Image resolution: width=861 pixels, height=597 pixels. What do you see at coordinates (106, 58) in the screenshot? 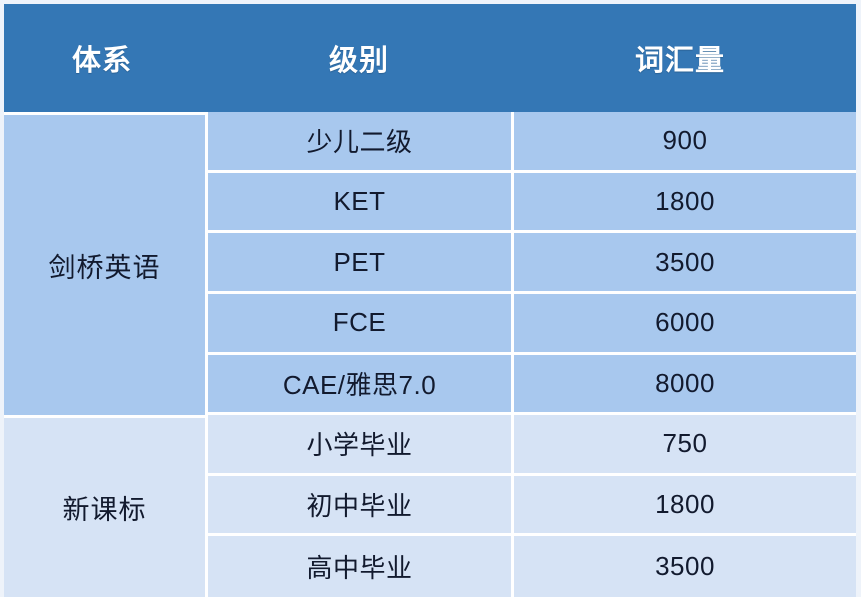
I see `column-header-system: 体系` at bounding box center [106, 58].